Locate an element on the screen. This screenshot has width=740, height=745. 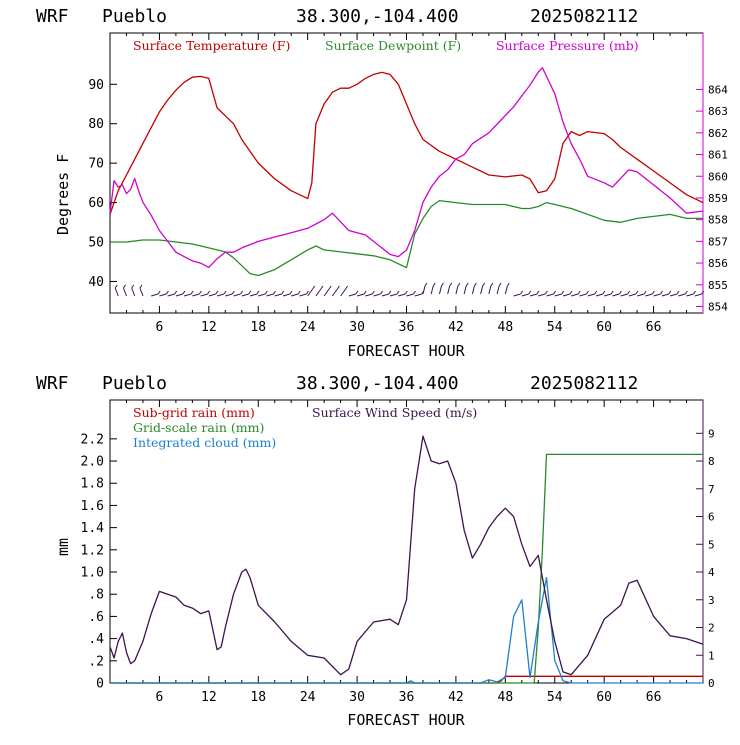
p2-y2tick-label: 7 is located at coordinates (711, 489).